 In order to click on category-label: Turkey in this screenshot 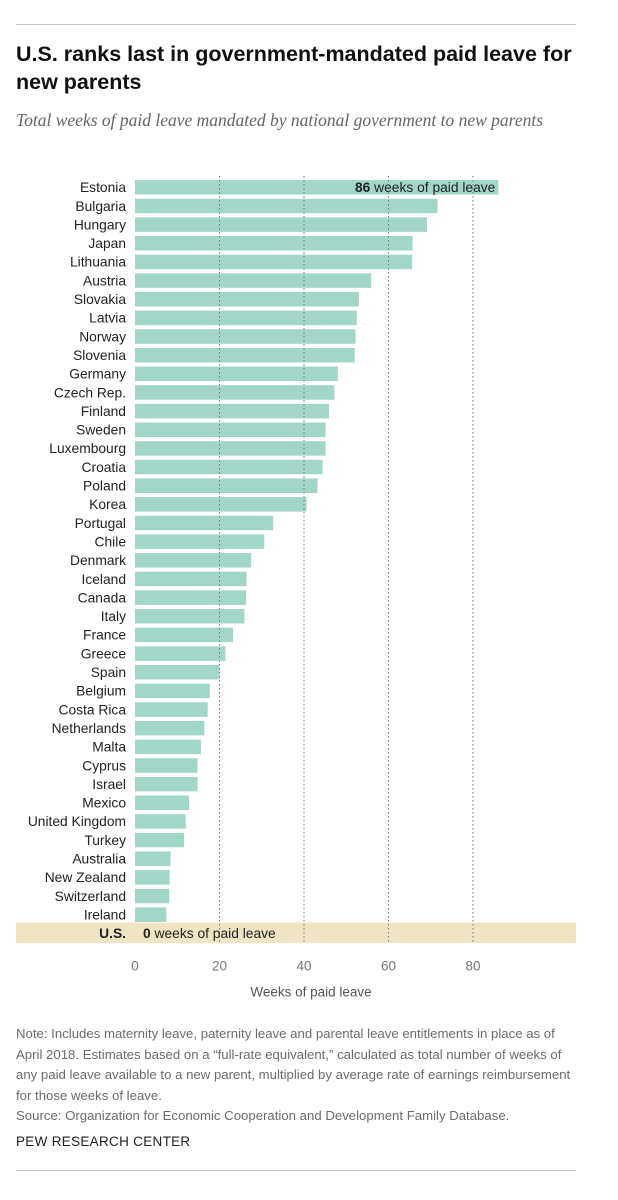, I will do `click(105, 840)`.